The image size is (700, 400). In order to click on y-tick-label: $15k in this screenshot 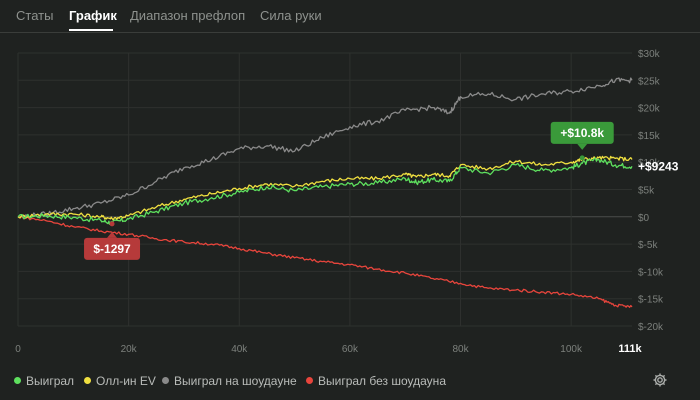, I will do `click(649, 136)`.